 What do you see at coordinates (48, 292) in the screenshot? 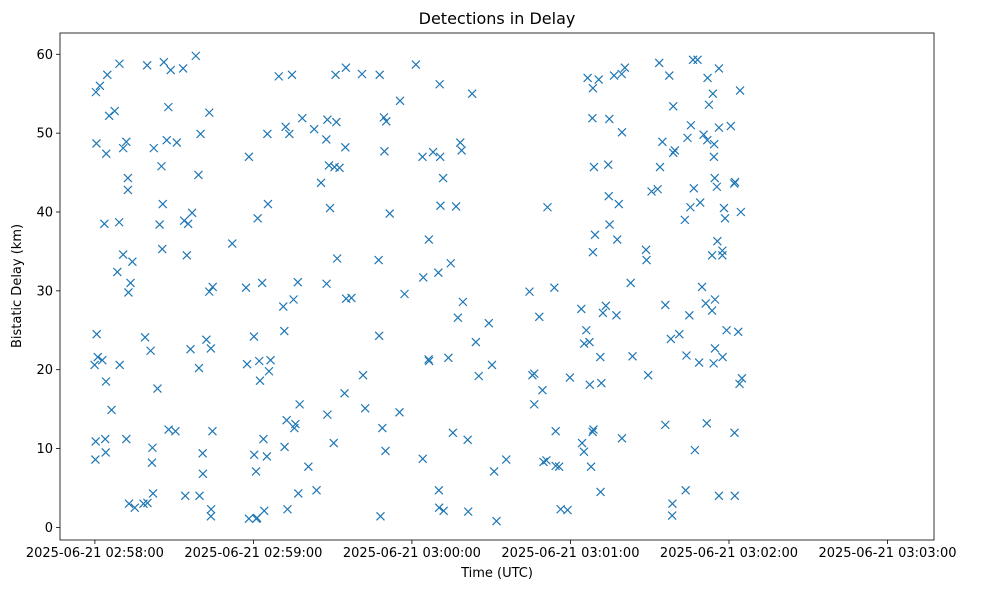
I see `y-axis: 0 10 20 30 40 50 60` at bounding box center [48, 292].